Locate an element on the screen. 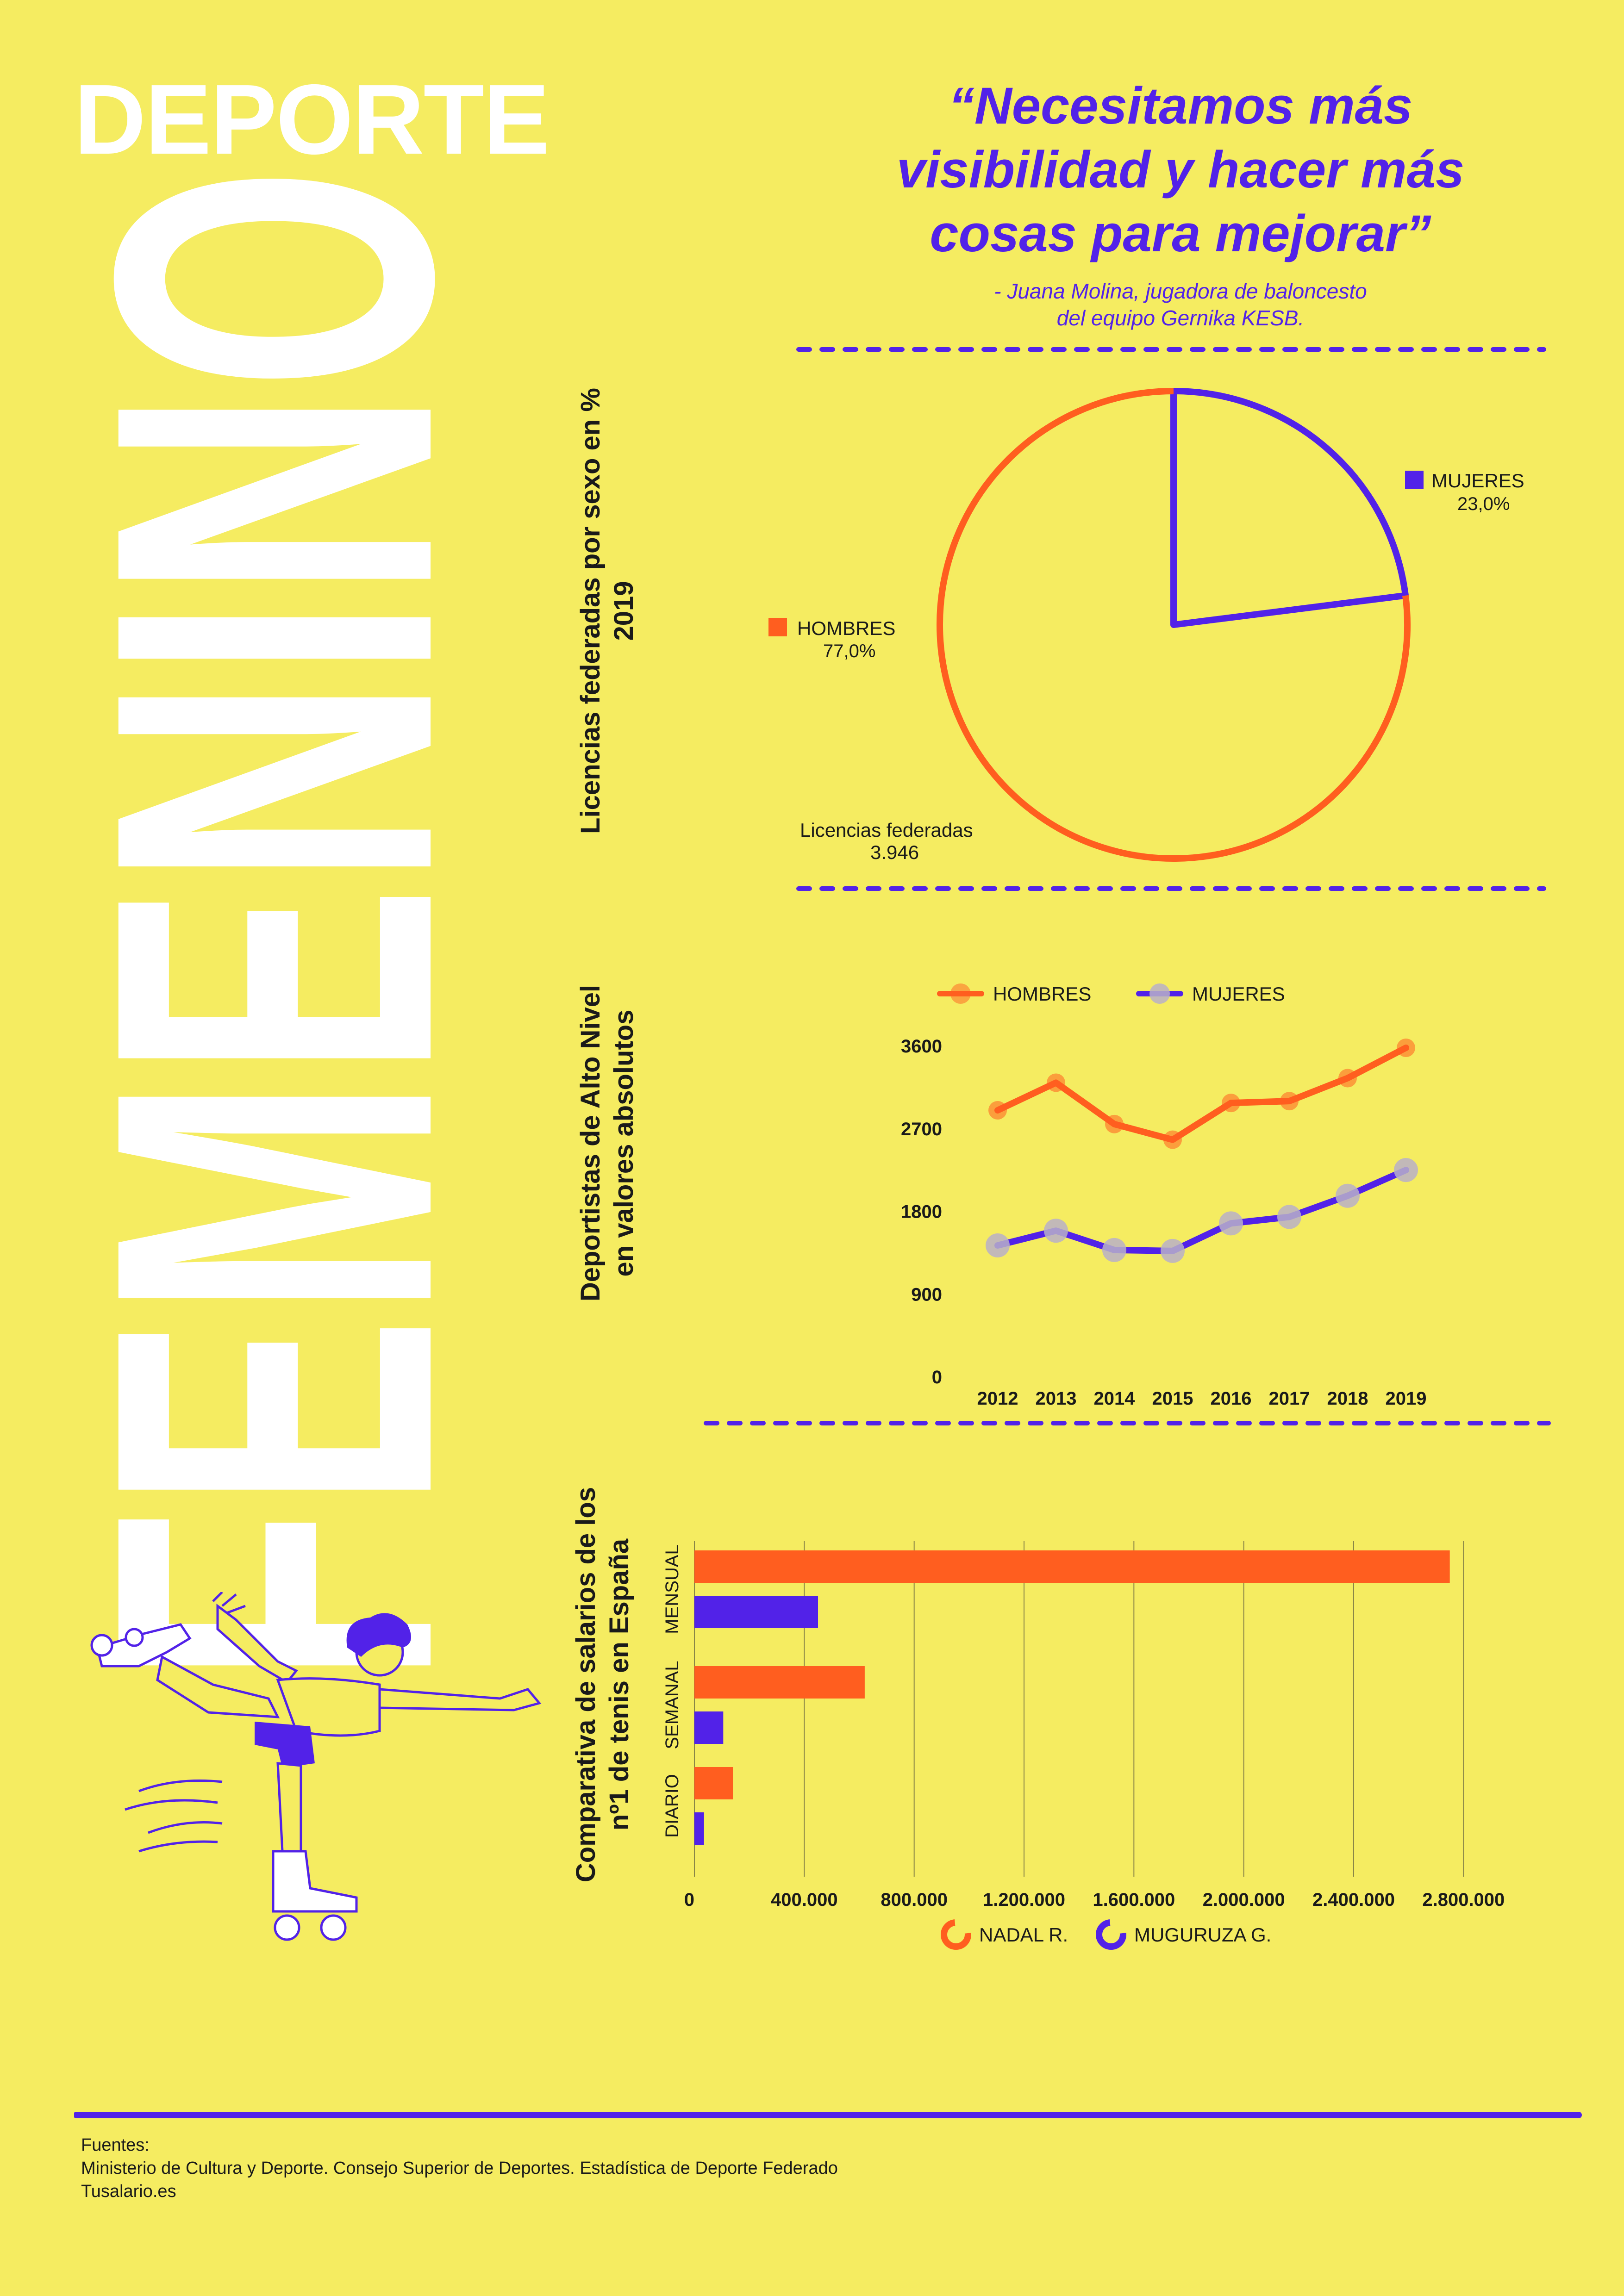 The image size is (1624, 2296). quote-author-line1: - Juana Molina, jugadora de baloncesto is located at coordinates (1180, 291).